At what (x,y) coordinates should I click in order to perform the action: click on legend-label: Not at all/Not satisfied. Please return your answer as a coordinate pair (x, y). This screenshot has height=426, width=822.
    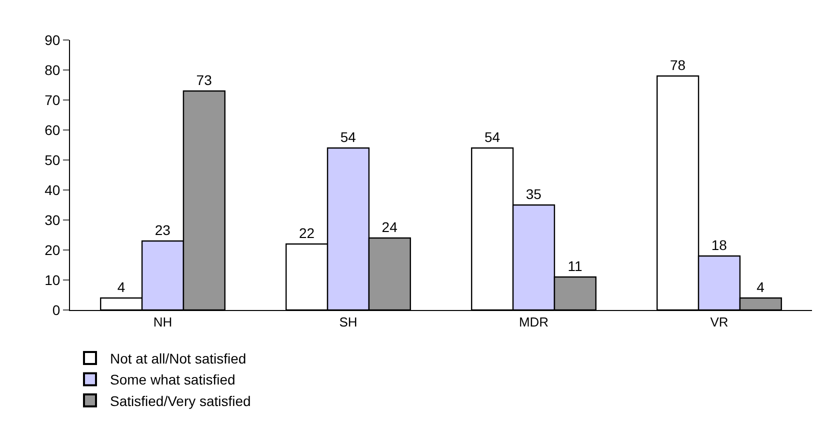
    Looking at the image, I should click on (178, 358).